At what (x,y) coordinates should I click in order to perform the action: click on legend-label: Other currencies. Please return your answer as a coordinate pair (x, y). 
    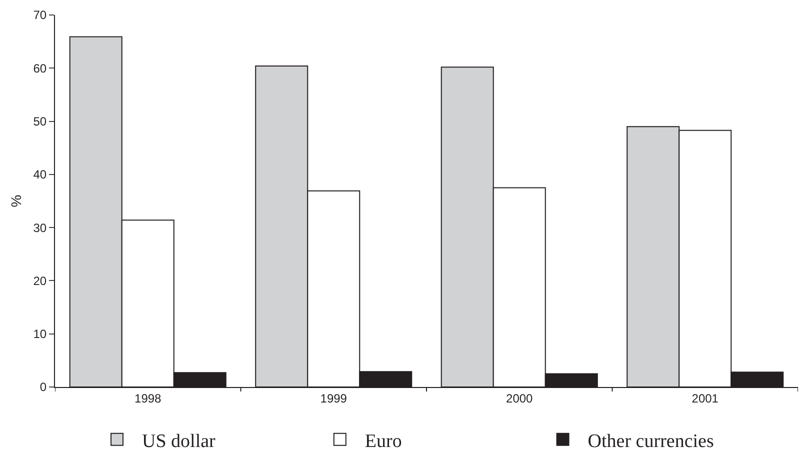
    Looking at the image, I should click on (651, 441).